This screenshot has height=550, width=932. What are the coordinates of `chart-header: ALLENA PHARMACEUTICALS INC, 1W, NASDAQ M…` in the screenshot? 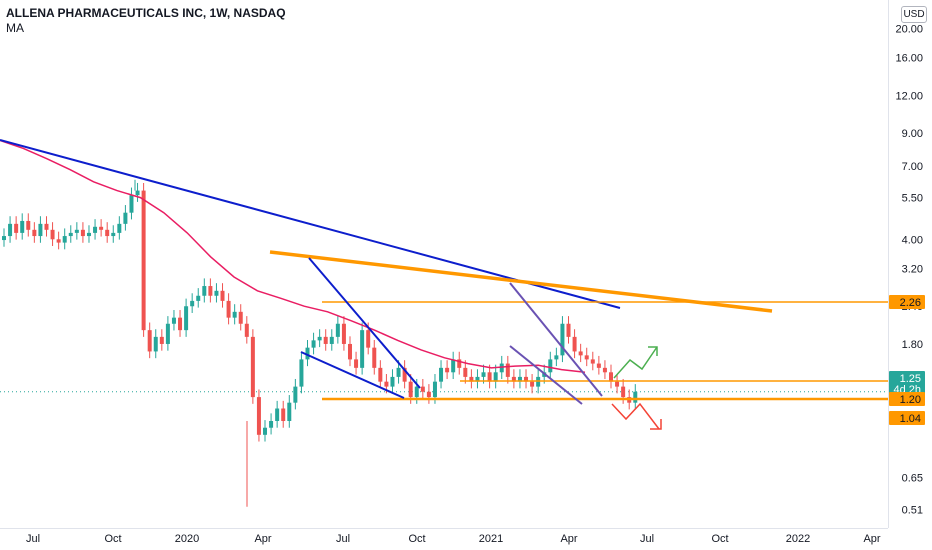 It's located at (146, 21).